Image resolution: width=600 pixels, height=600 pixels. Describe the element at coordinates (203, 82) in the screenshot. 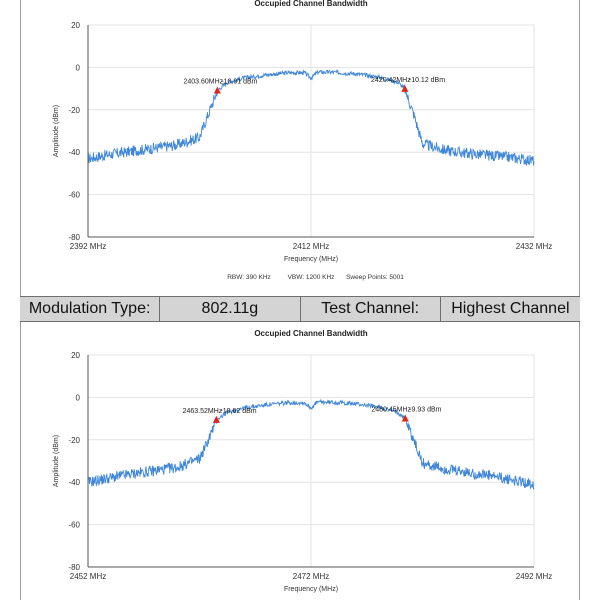

I see `marker-frequency-label: 2403.60MHz` at that location.